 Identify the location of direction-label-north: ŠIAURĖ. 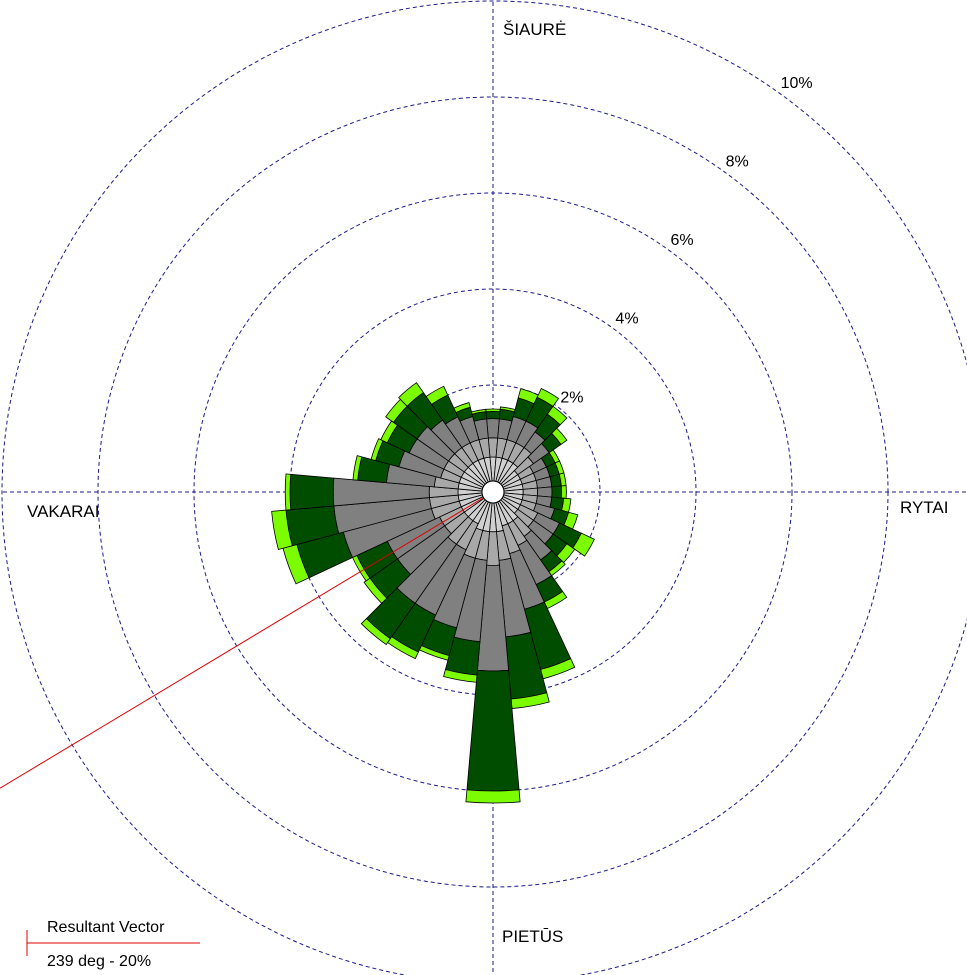
(534, 29).